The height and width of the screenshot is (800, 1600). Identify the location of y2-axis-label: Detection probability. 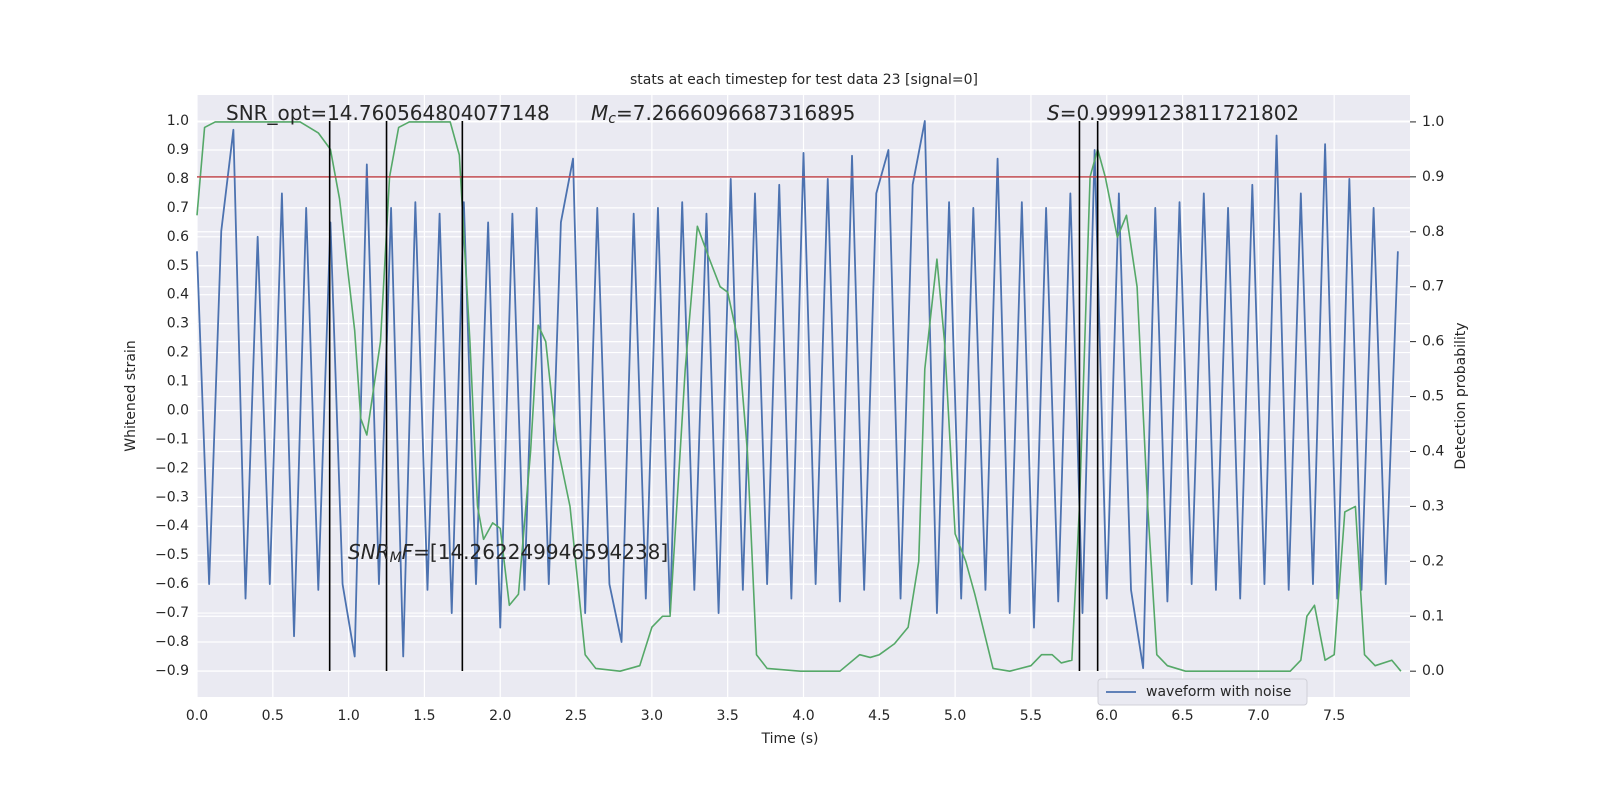
(1461, 395).